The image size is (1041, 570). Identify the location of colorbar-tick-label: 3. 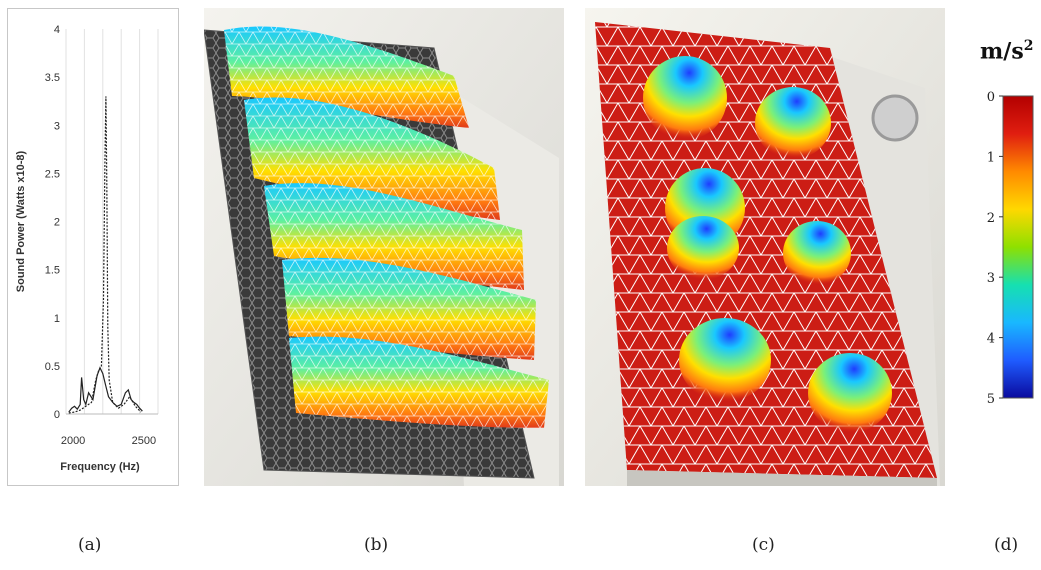
(991, 278).